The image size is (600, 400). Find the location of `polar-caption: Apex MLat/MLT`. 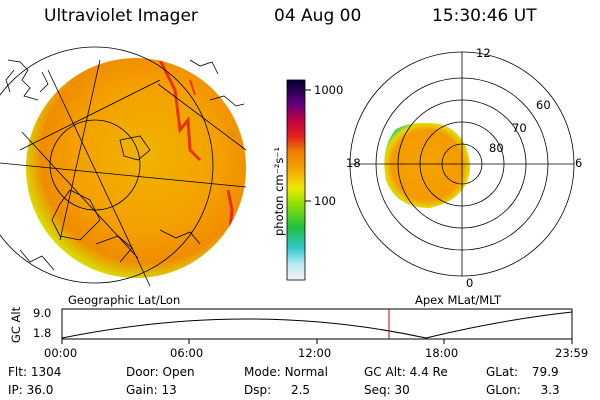

polar-caption: Apex MLat/MLT is located at coordinates (458, 300).